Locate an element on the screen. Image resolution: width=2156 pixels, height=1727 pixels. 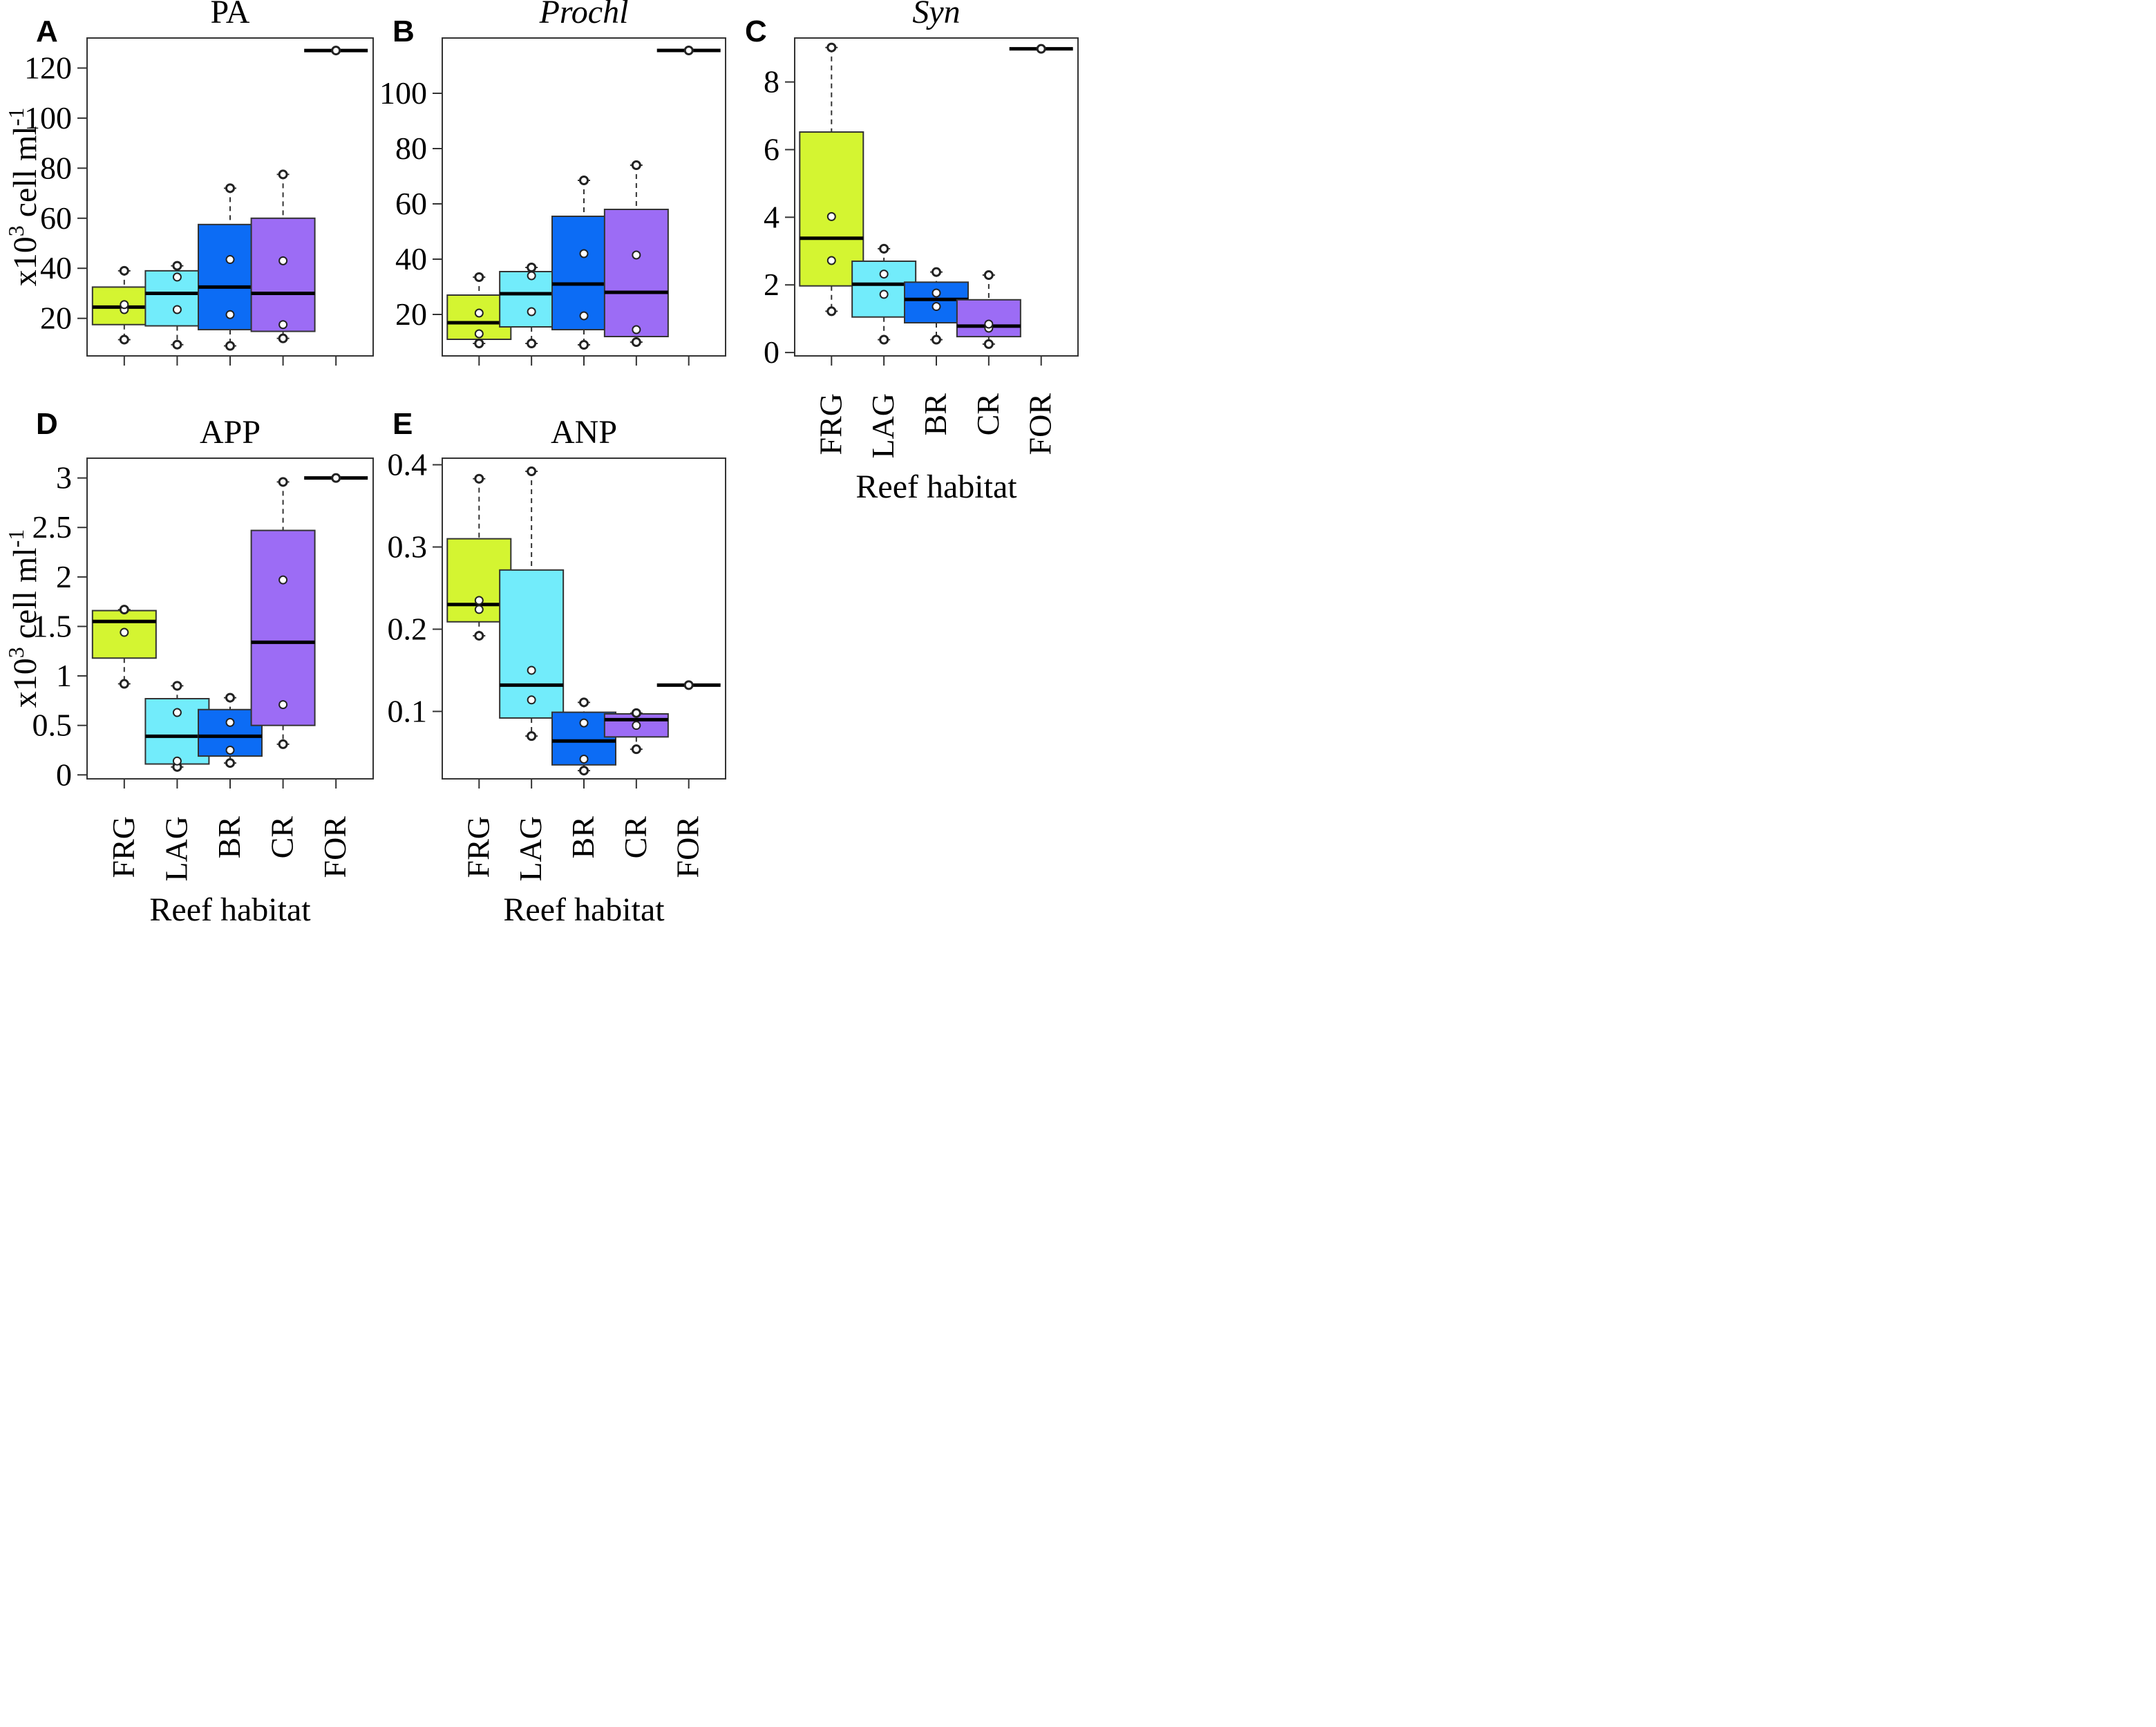
y-tick-label: 0.3 is located at coordinates (408, 546).